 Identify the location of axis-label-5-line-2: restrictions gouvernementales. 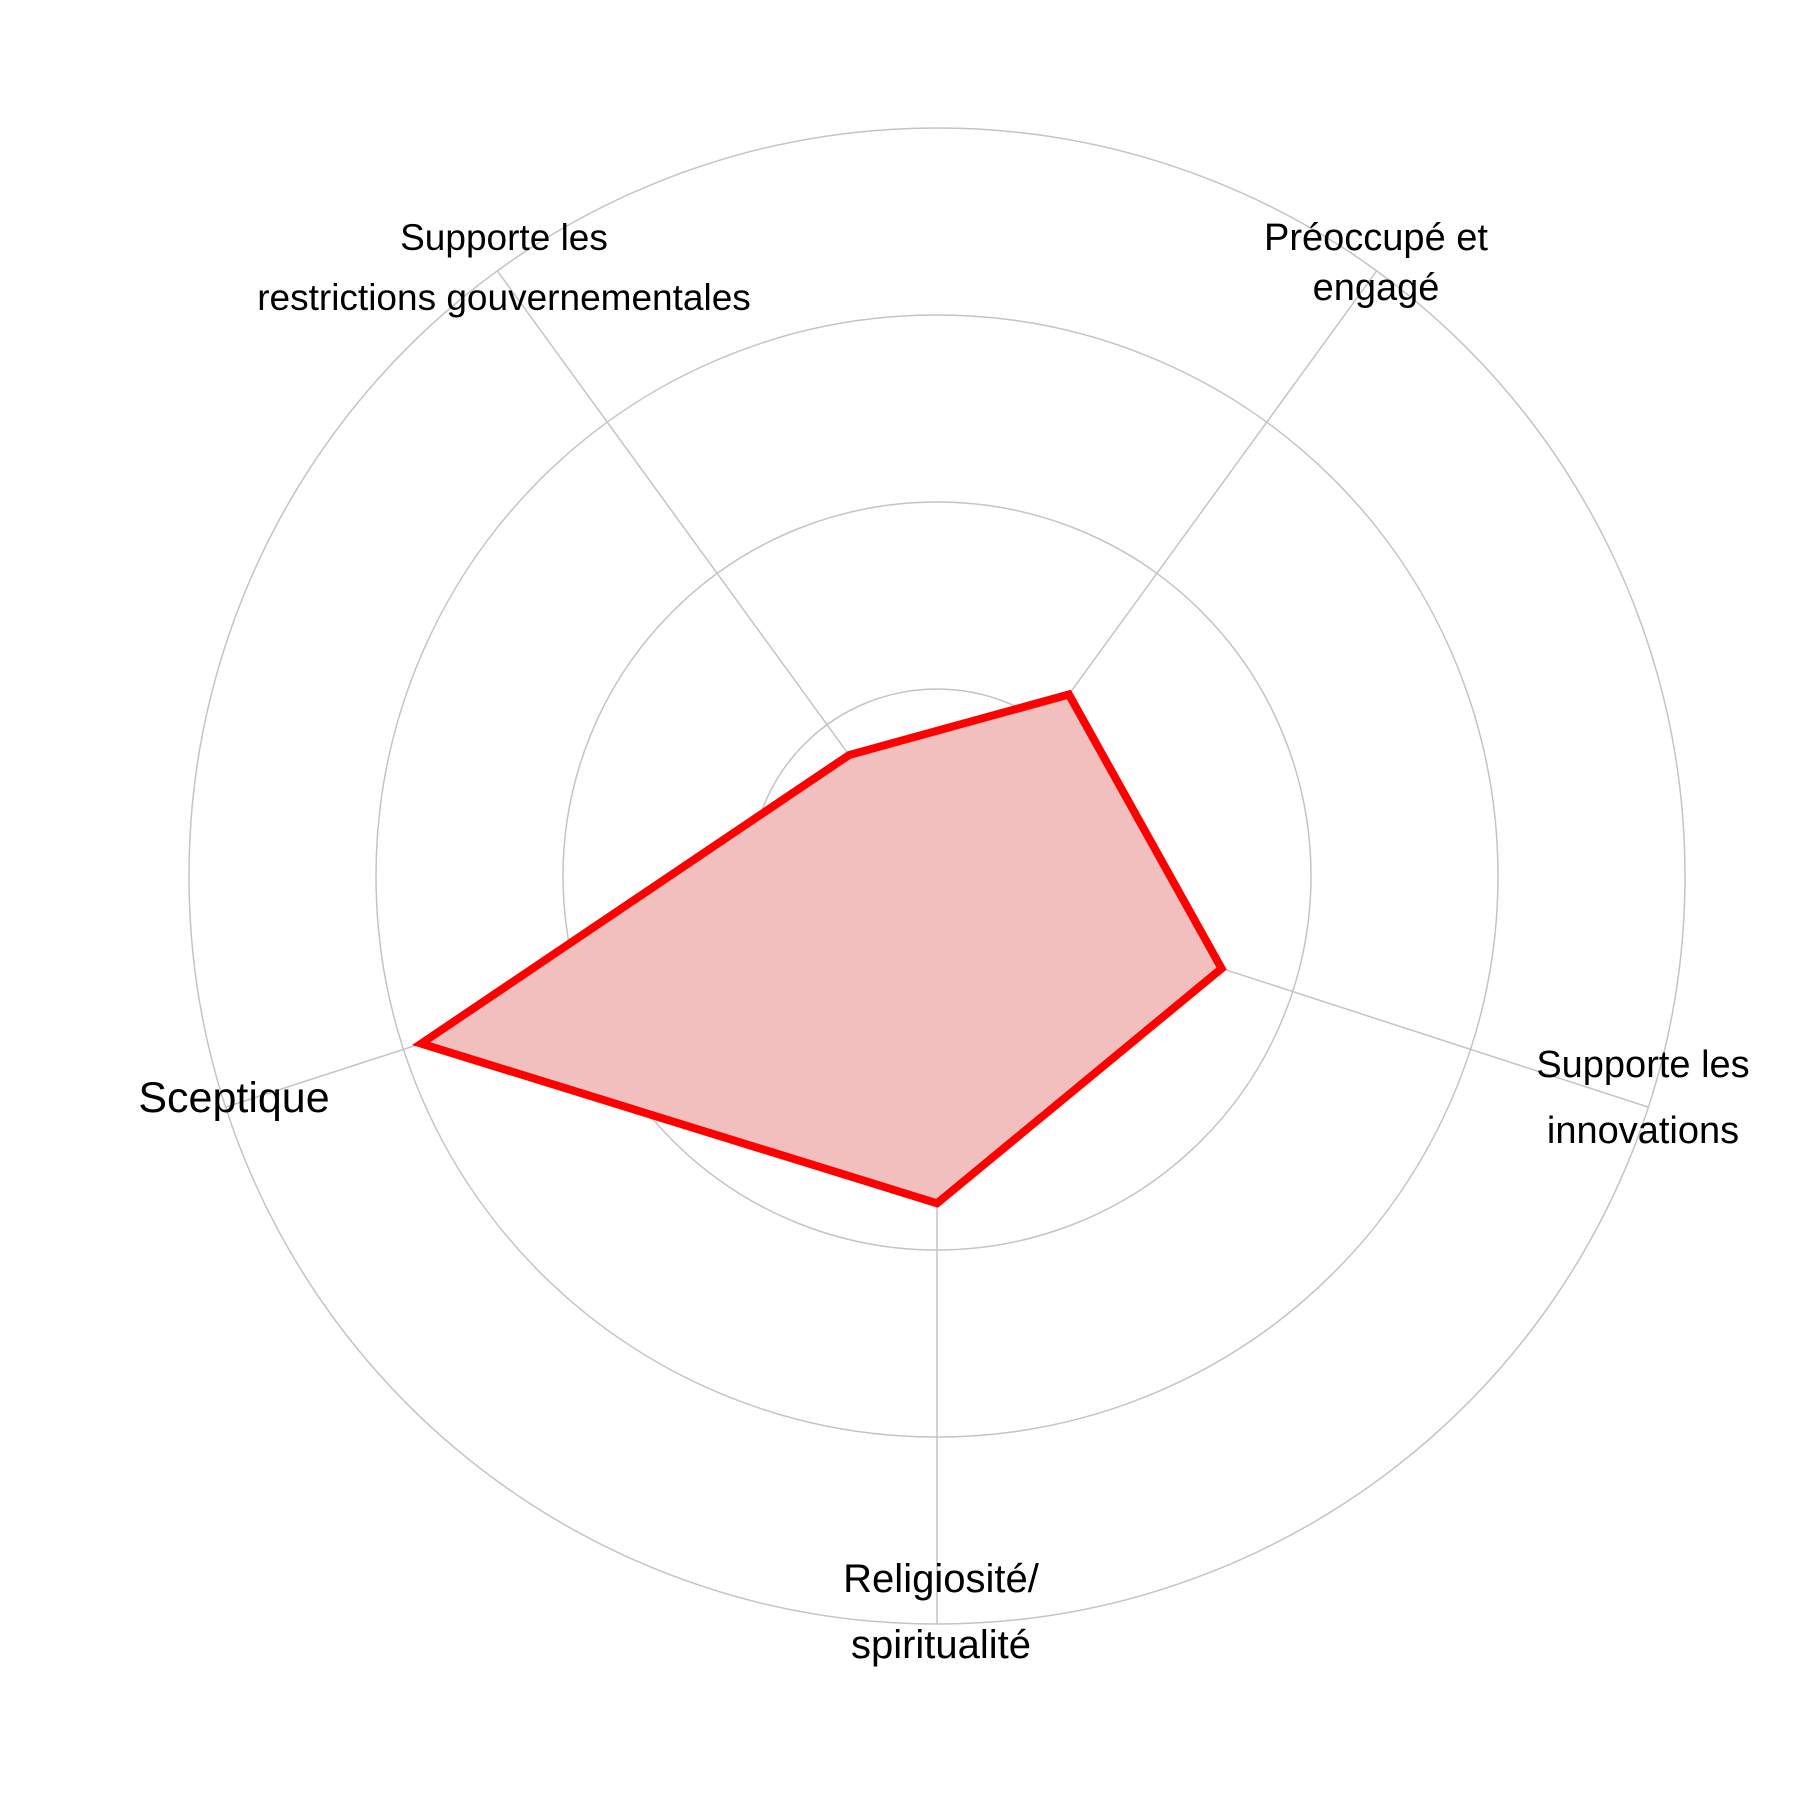
(504, 297).